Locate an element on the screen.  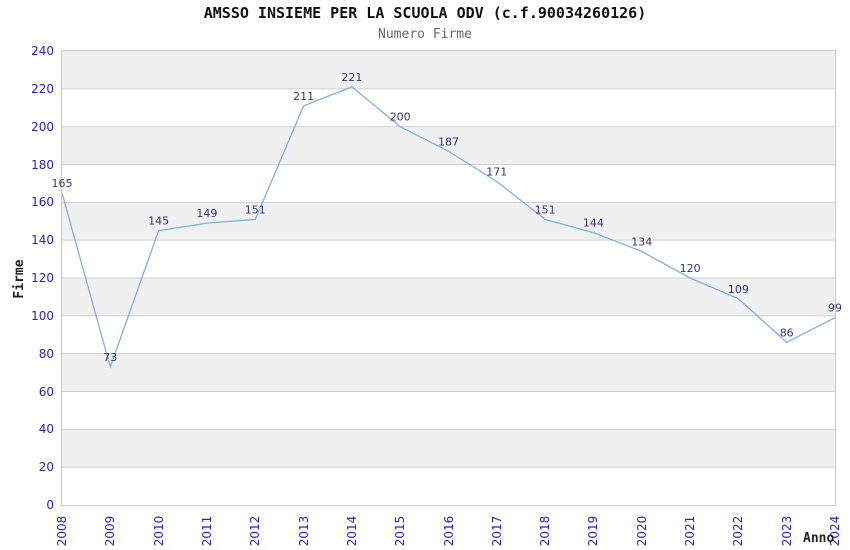
x-tick-label: 2010 is located at coordinates (158, 531).